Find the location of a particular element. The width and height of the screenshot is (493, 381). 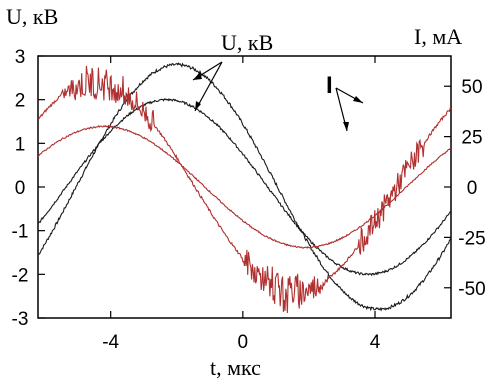

y-right-tick-label: -25 is located at coordinates (471, 238).